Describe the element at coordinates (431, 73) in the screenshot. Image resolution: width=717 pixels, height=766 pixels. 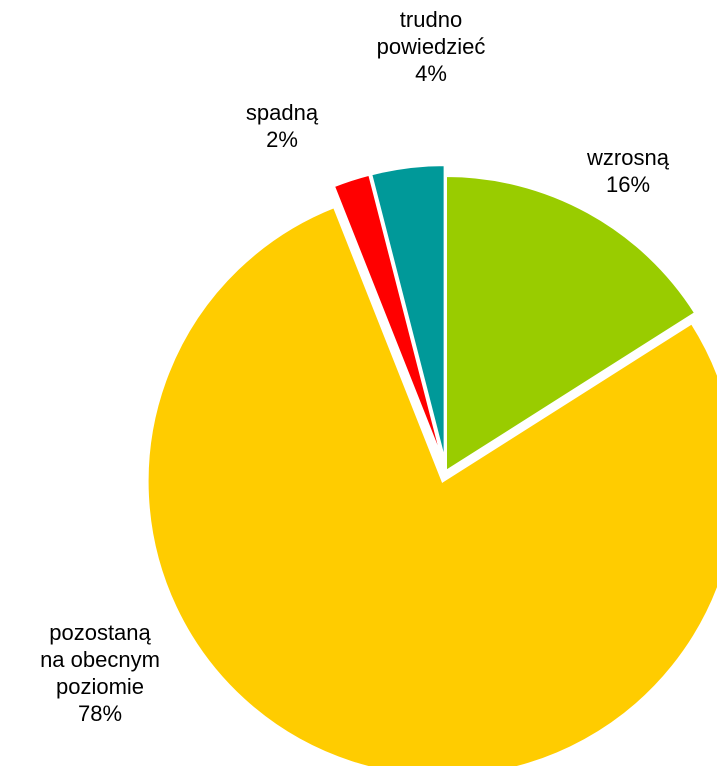
I see `slice-value-label-3: 4%` at that location.